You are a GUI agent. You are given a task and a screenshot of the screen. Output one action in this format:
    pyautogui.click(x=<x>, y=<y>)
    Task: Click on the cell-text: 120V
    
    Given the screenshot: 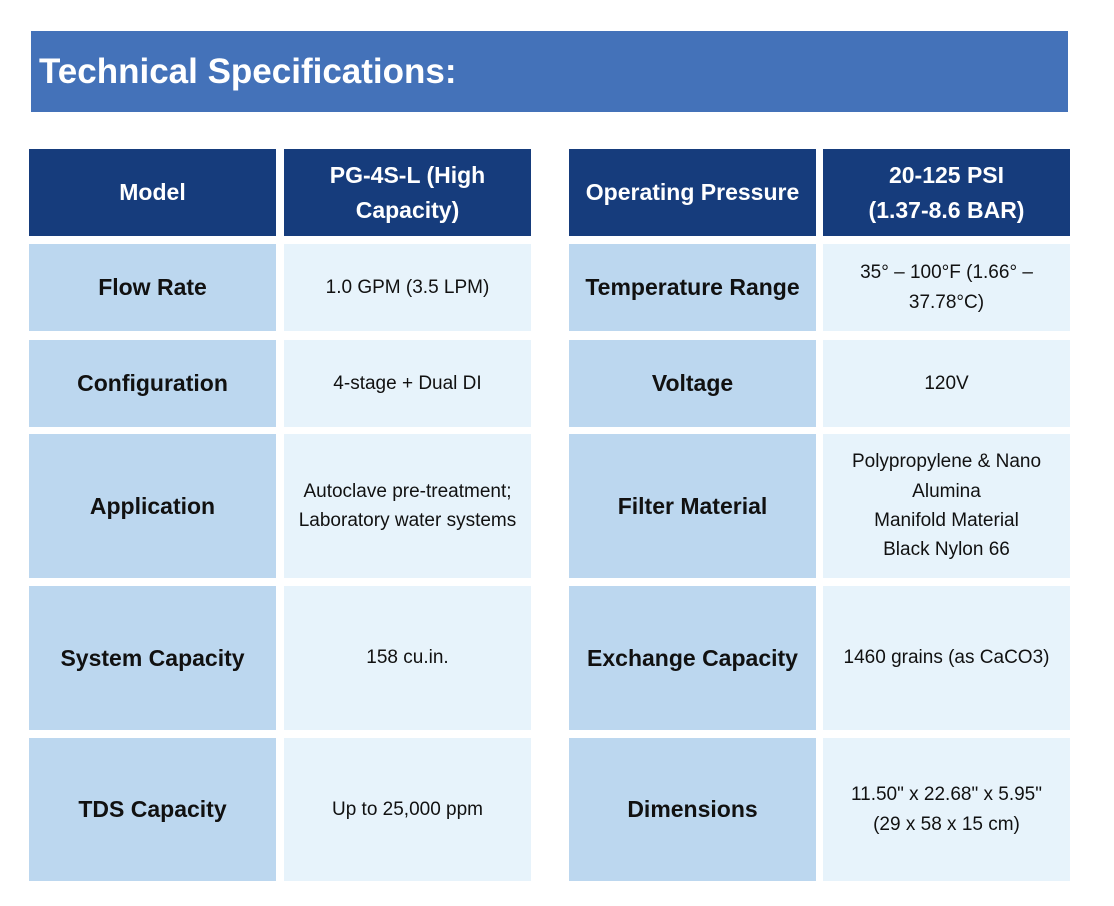 What is the action you would take?
    pyautogui.click(x=946, y=383)
    